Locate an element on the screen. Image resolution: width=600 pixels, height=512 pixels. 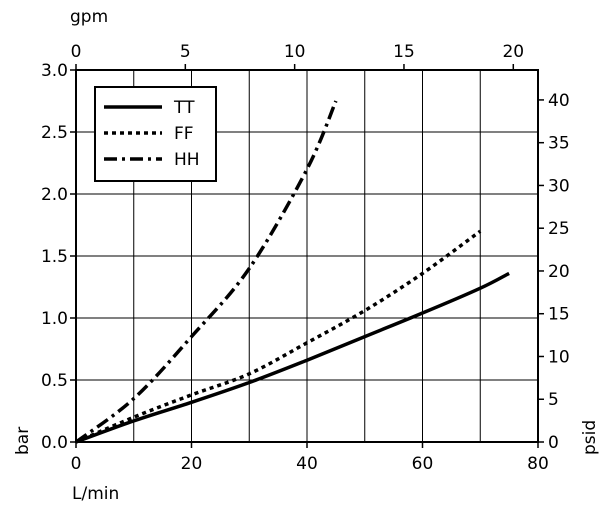
y2-axis-label: psid is located at coordinates (590, 437).